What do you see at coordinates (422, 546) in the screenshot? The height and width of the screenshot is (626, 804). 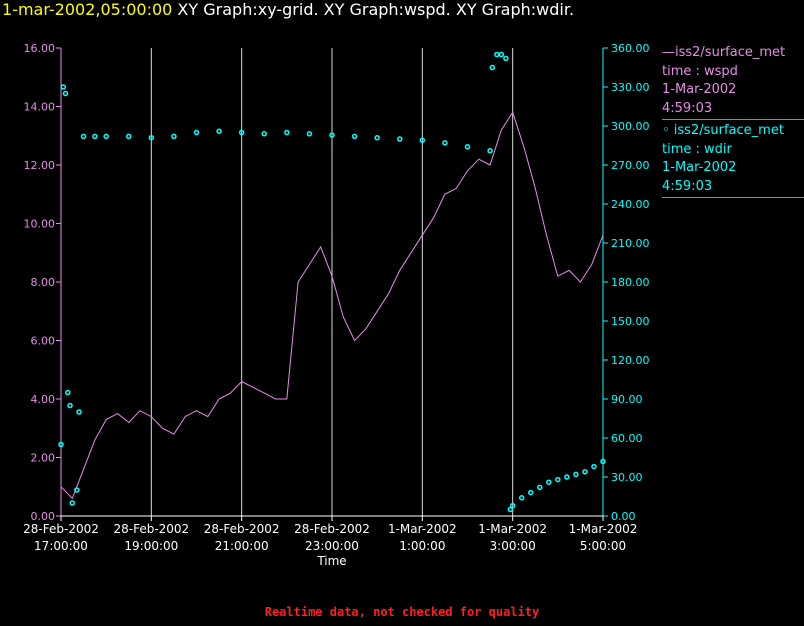 I see `x-tick-label-time: 1:00:00` at bounding box center [422, 546].